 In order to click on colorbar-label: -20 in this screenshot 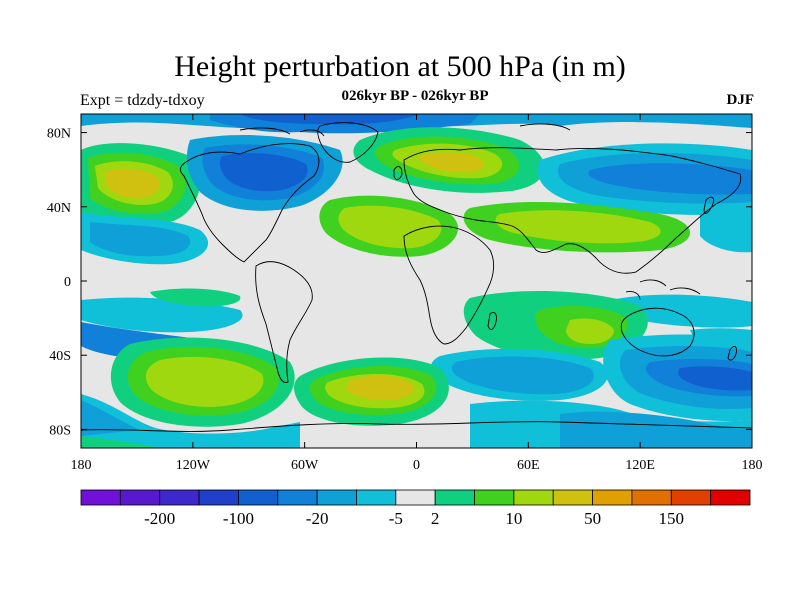, I will do `click(317, 518)`.